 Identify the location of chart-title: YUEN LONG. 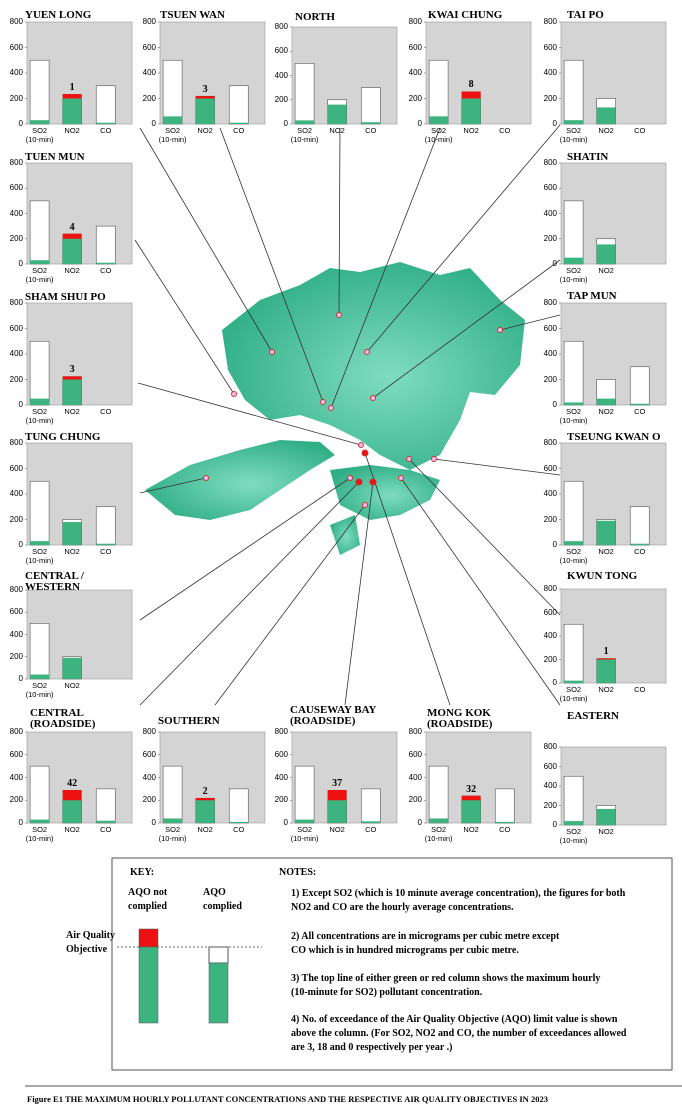
(58, 15).